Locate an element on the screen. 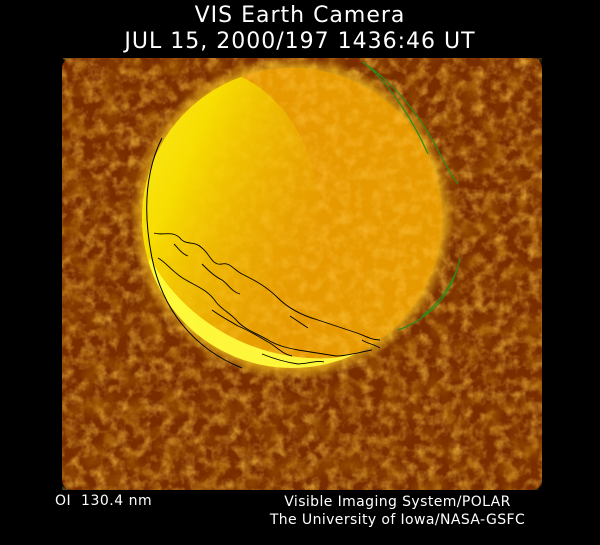 Image resolution: width=600 pixels, height=545 pixels. image-timestamp: JUL 15, 2000/197 1436:46 UT is located at coordinates (300, 41).